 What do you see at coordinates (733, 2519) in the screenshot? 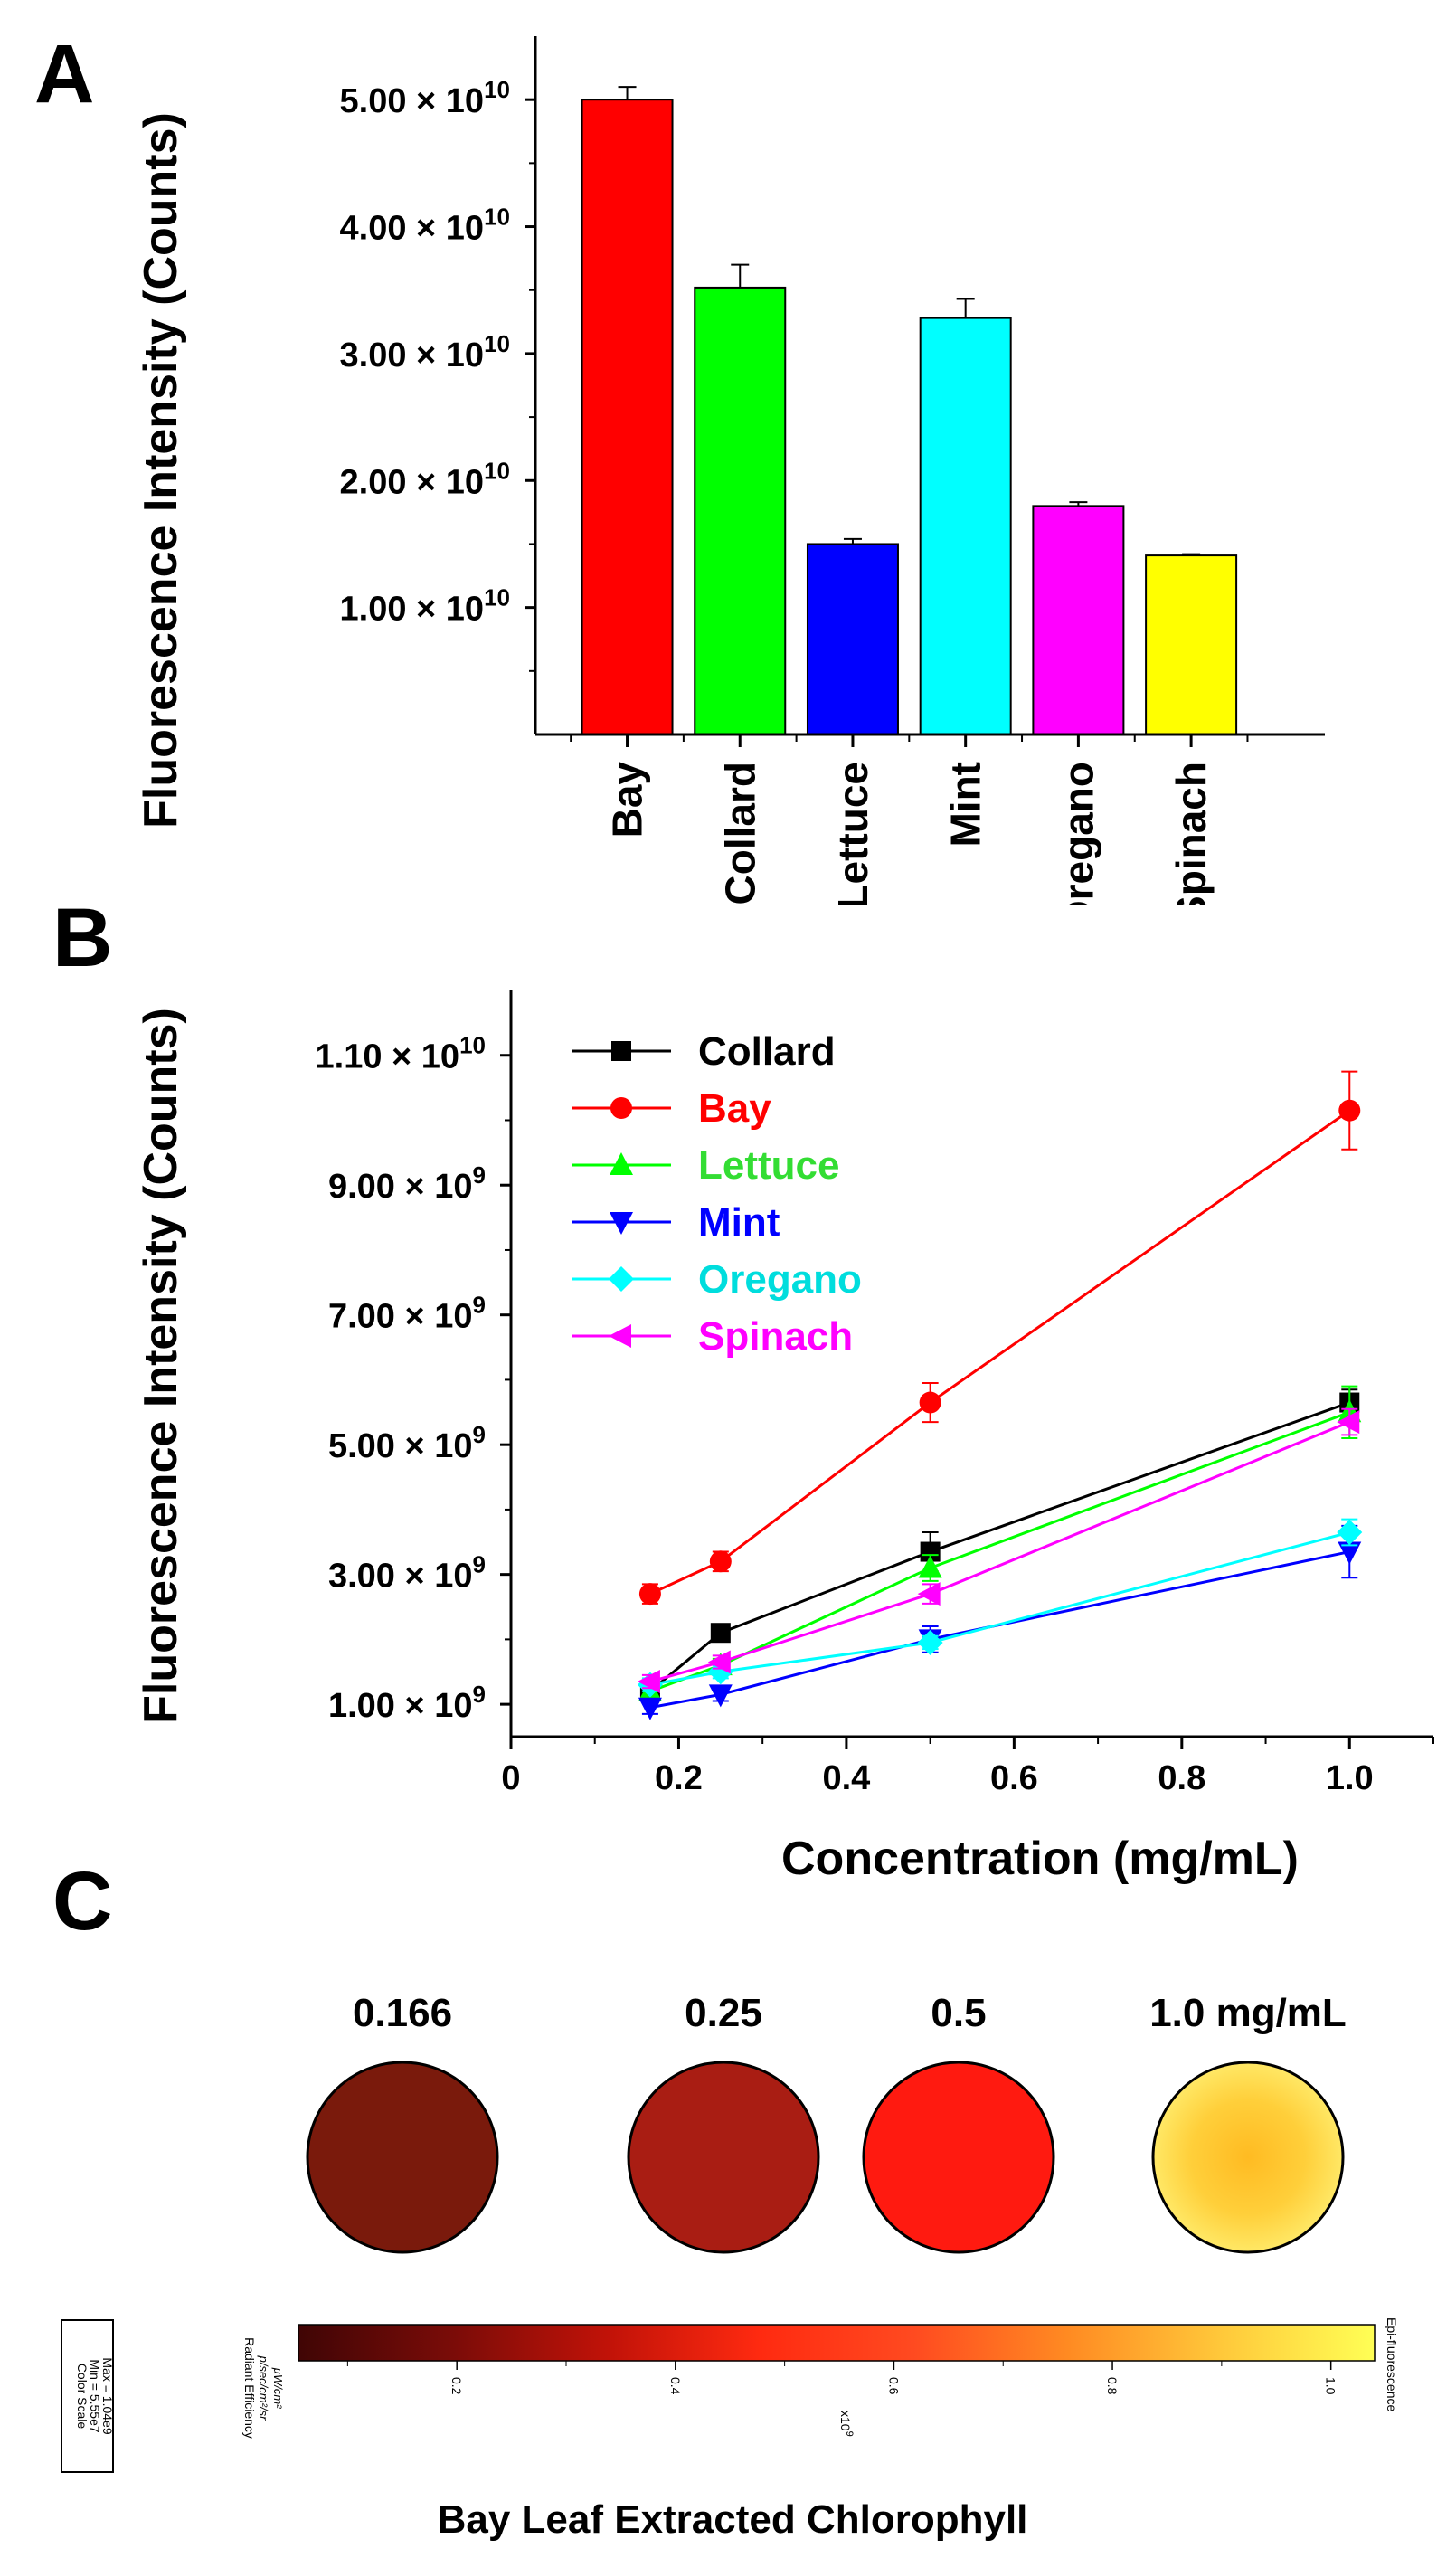
I see `panel-c-caption: Bay Leaf Extracted Chlorophyll` at bounding box center [733, 2519].